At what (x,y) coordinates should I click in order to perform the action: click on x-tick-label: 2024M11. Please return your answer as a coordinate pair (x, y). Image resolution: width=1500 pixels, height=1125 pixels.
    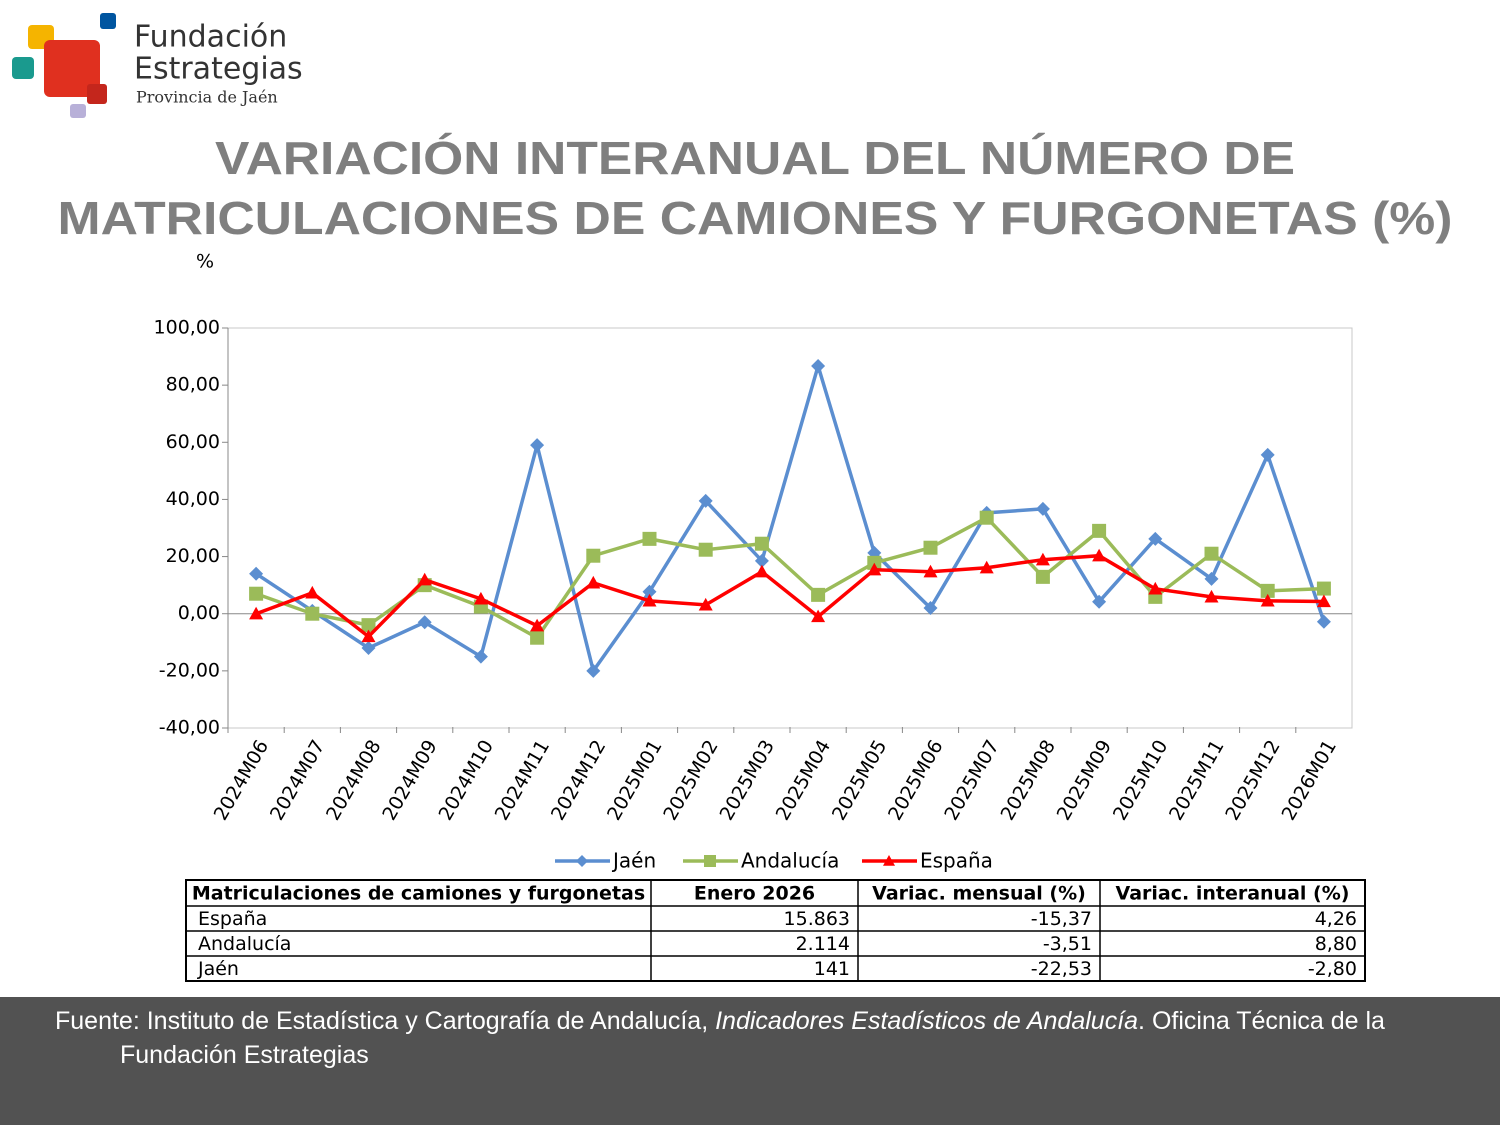
    Looking at the image, I should click on (523, 780).